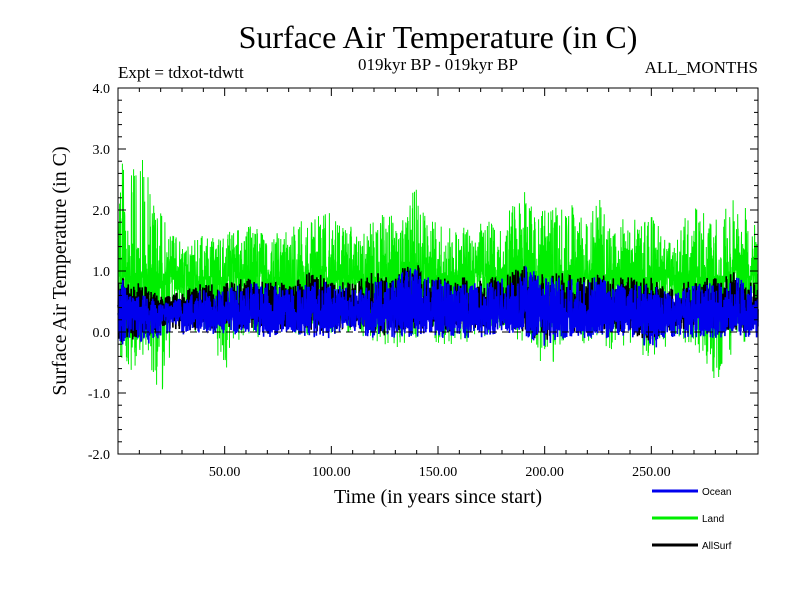  What do you see at coordinates (651, 472) in the screenshot?
I see `x-tick-label: 250.00` at bounding box center [651, 472].